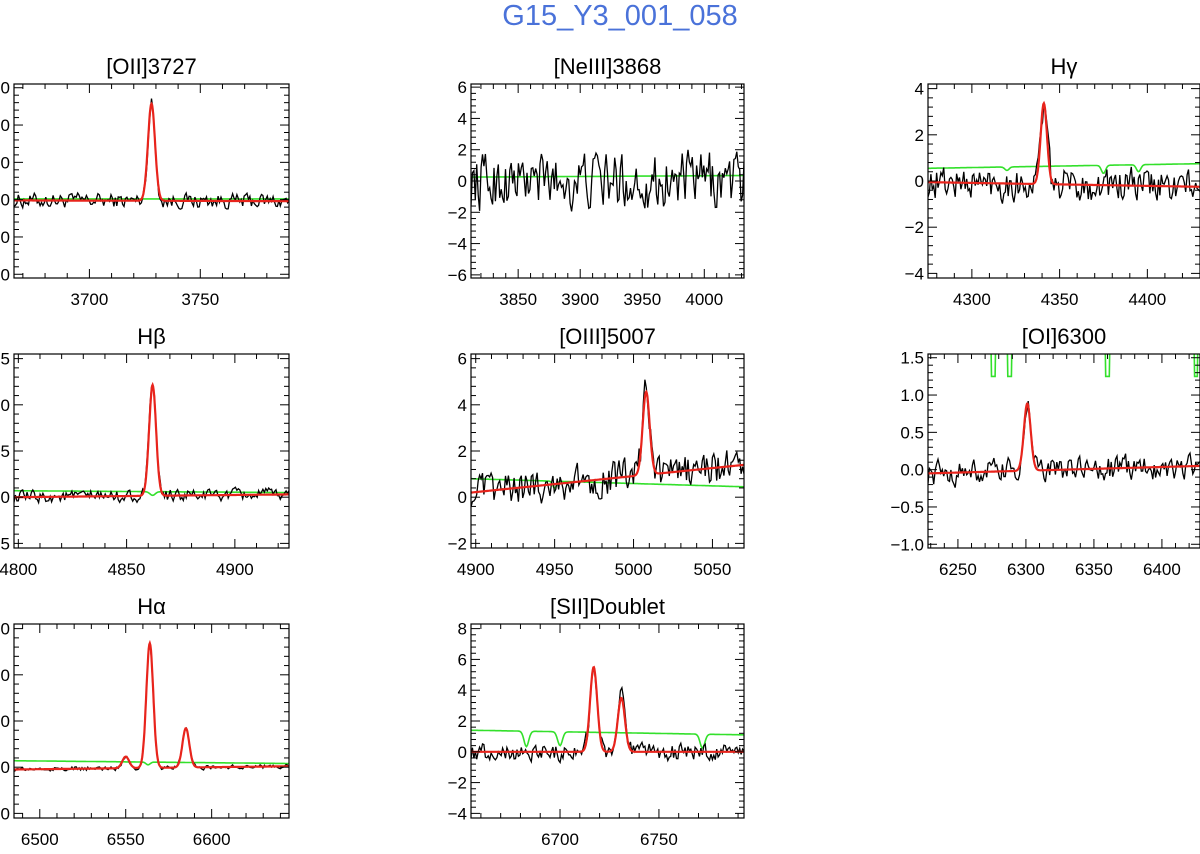 The width and height of the screenshot is (1200, 854). Describe the element at coordinates (912, 432) in the screenshot. I see `y-tick-label: 0.5` at that location.